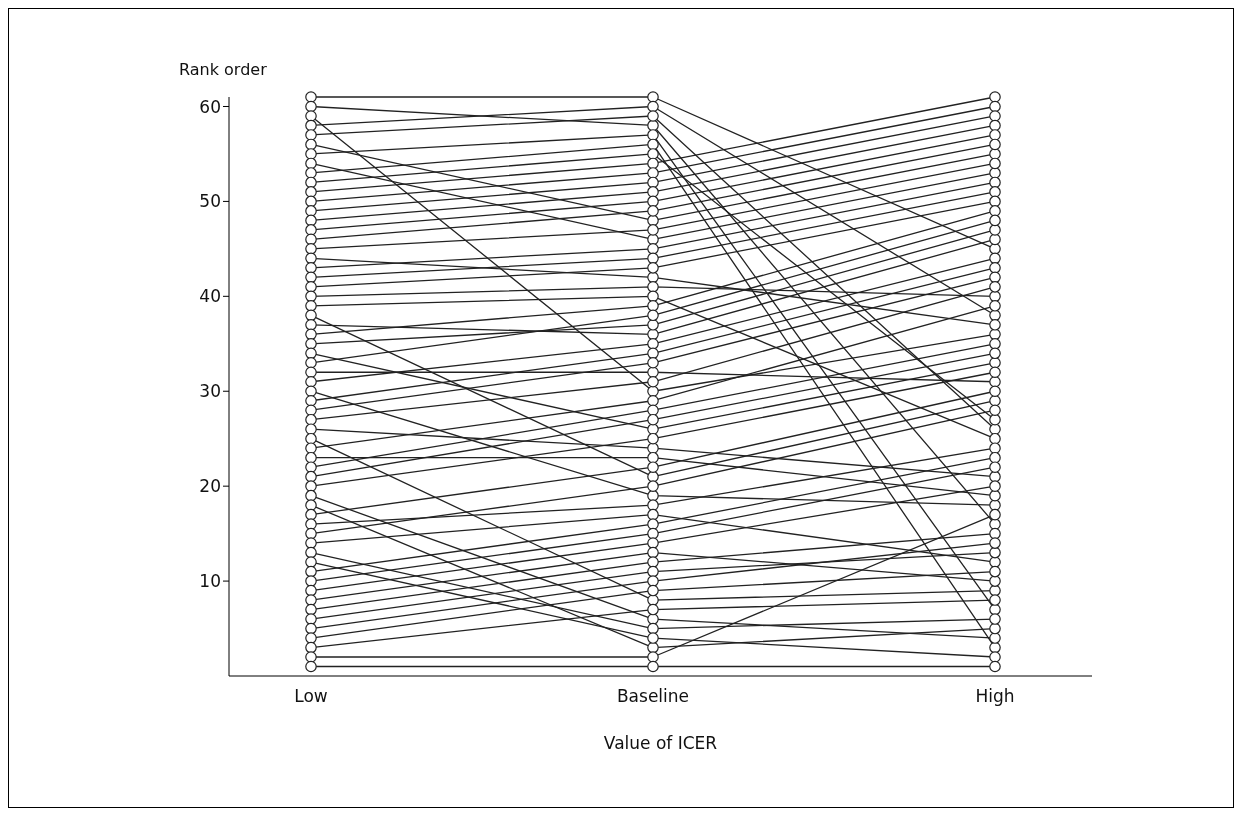 The height and width of the screenshot is (816, 1242). Describe the element at coordinates (210, 486) in the screenshot. I see `y-tick-label: 20` at that location.